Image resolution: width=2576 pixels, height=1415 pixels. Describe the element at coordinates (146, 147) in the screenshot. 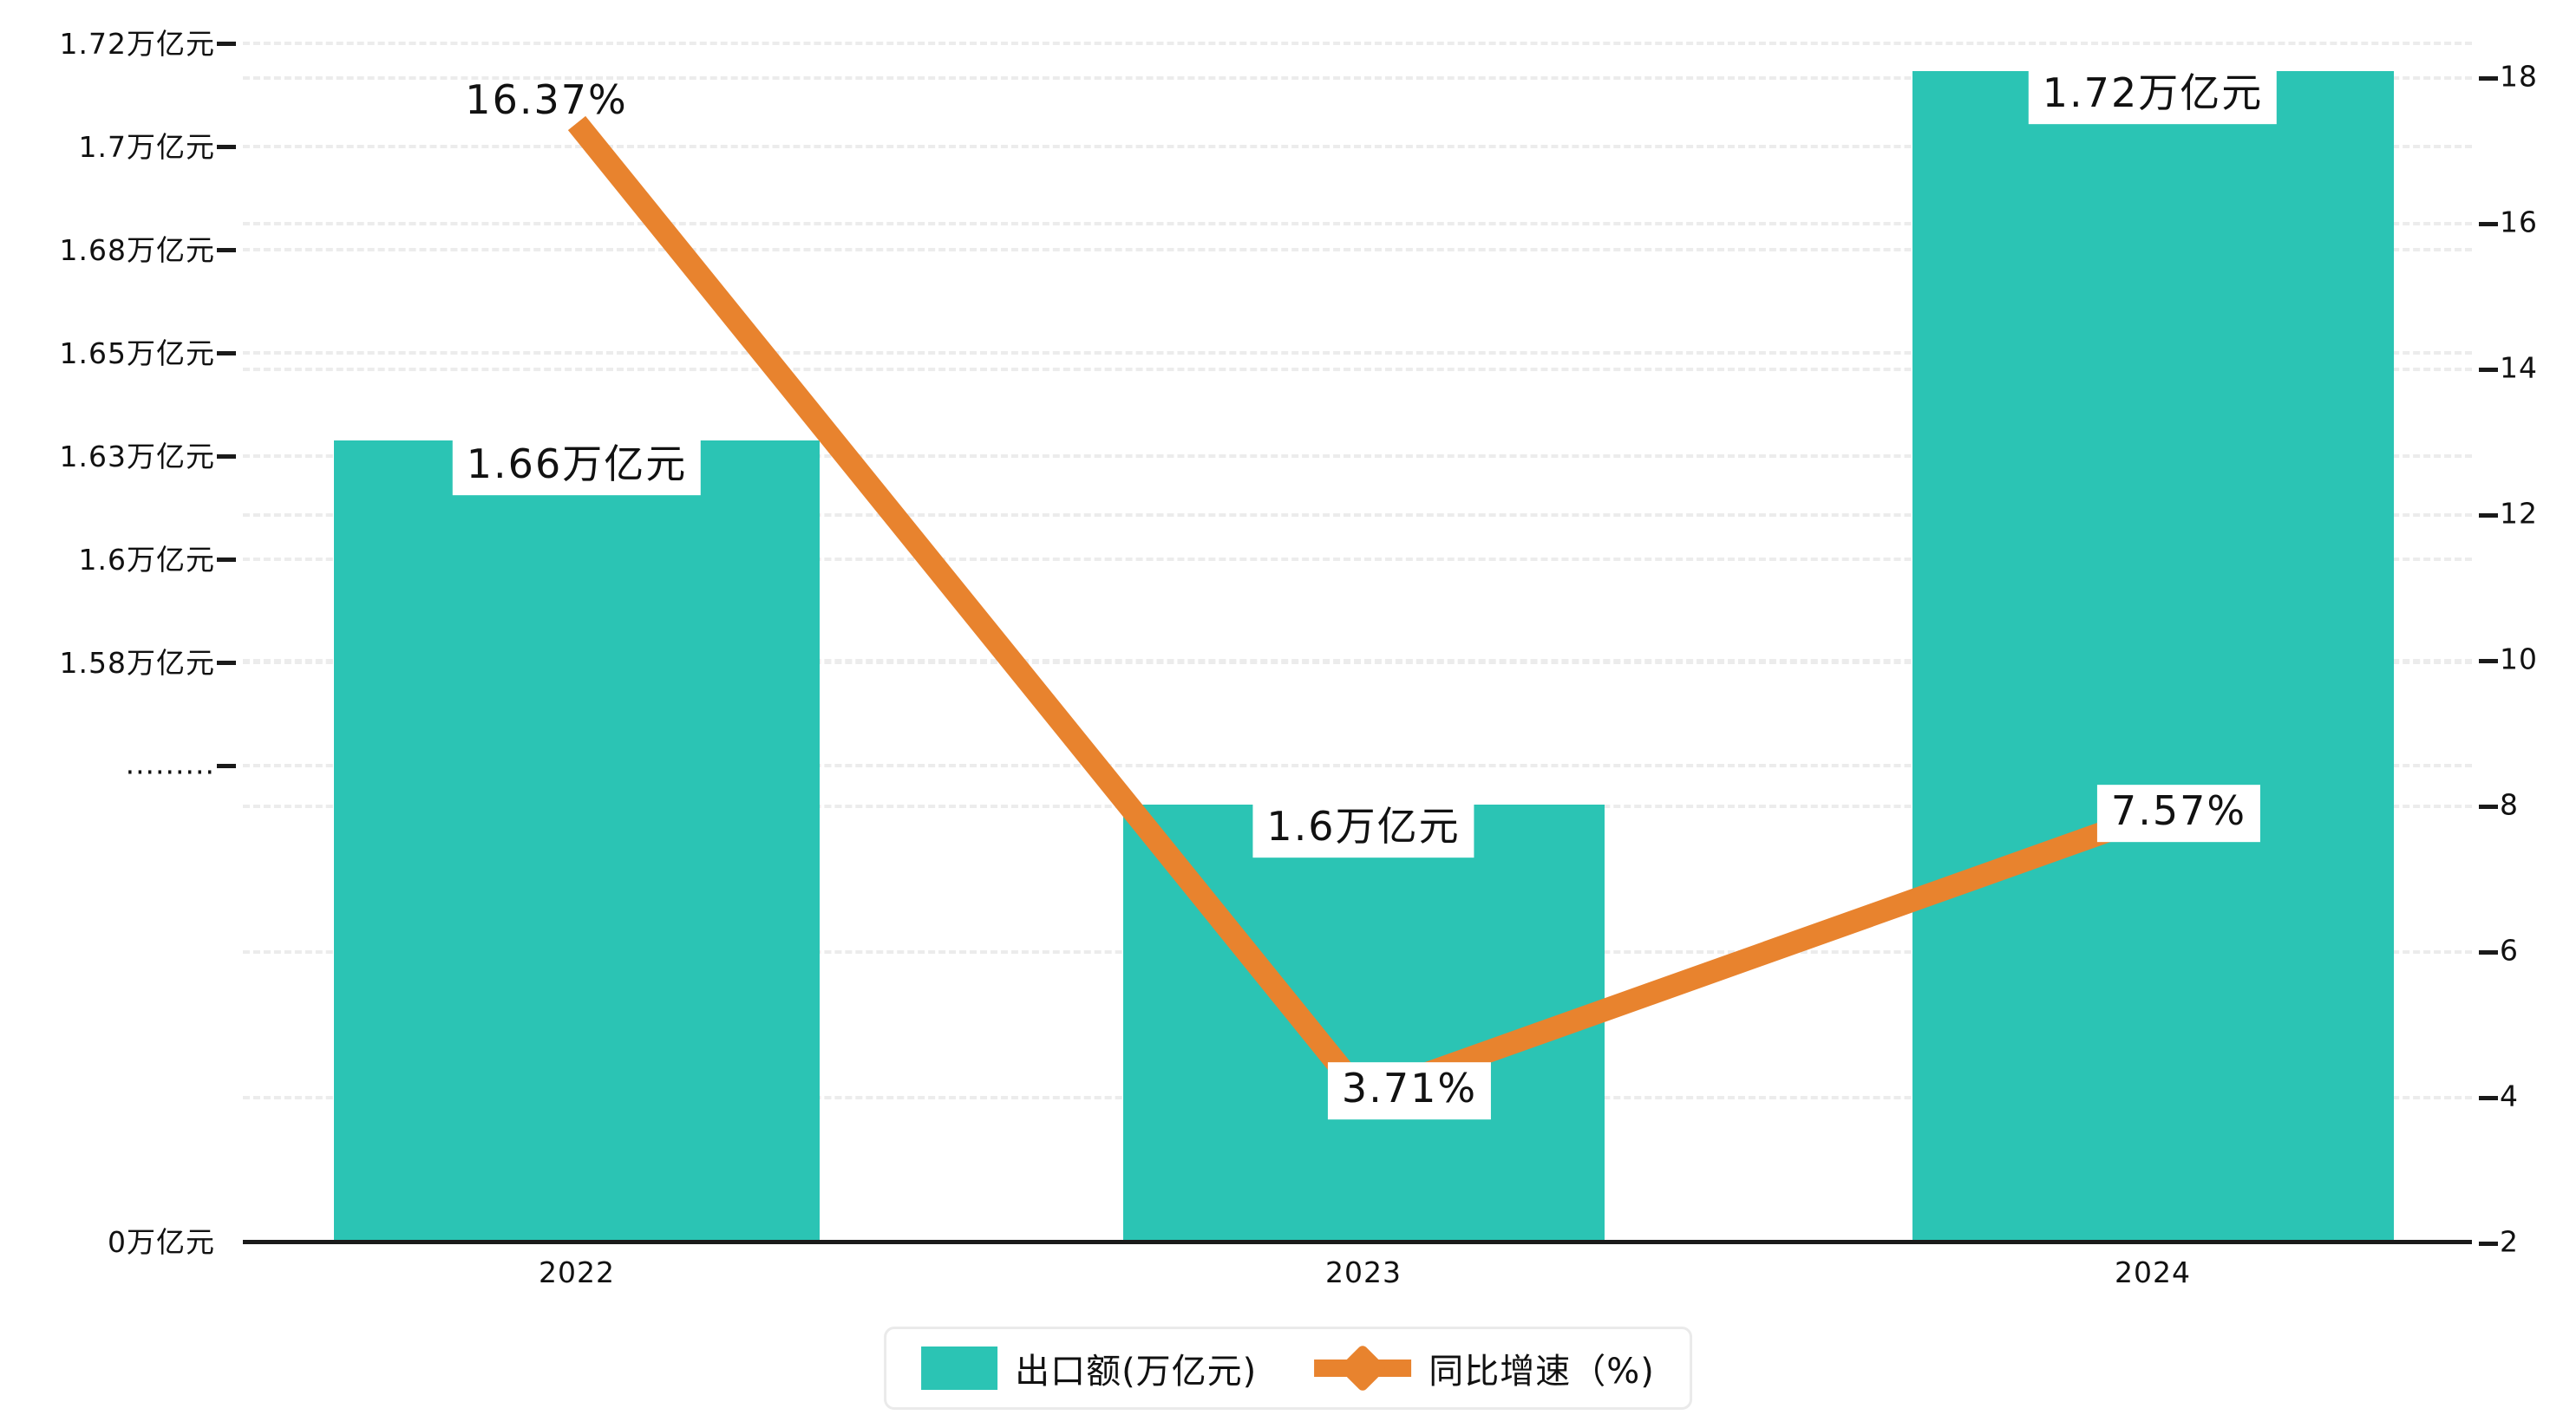

I see `y-axis-left-tick-label: 1.7万亿元` at that location.